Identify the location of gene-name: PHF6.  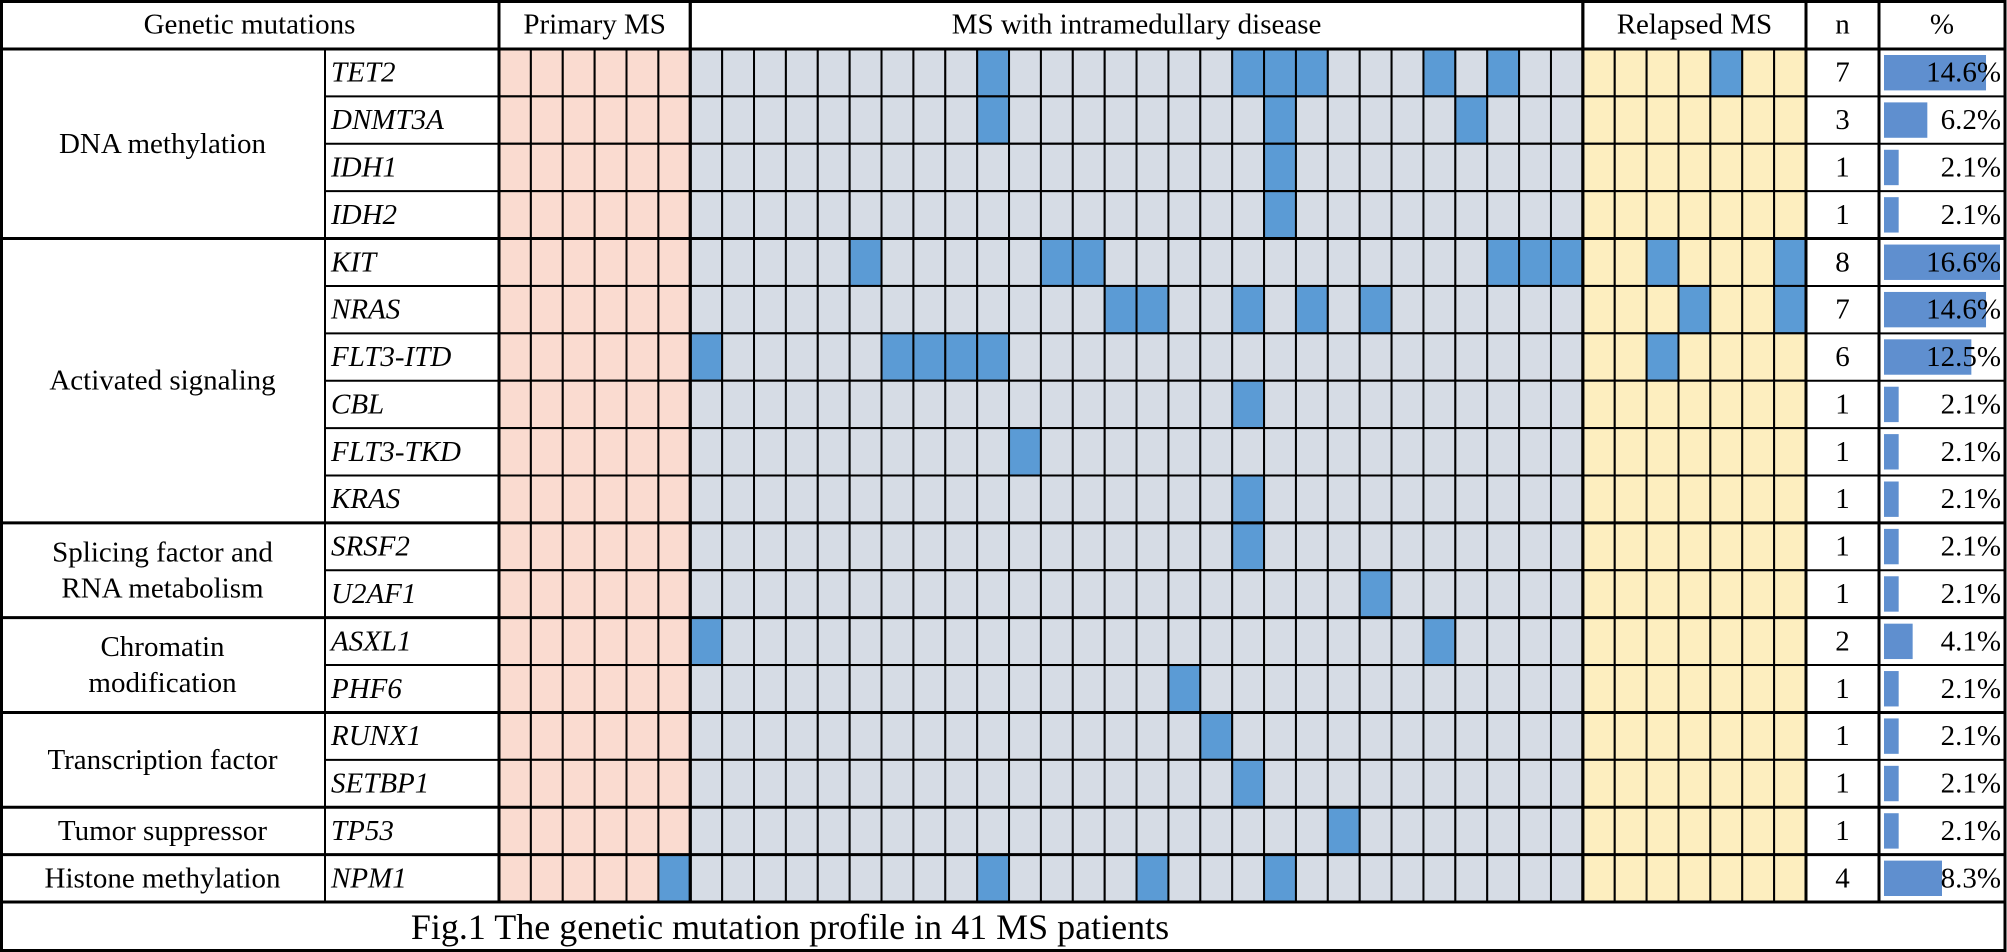
(366, 689).